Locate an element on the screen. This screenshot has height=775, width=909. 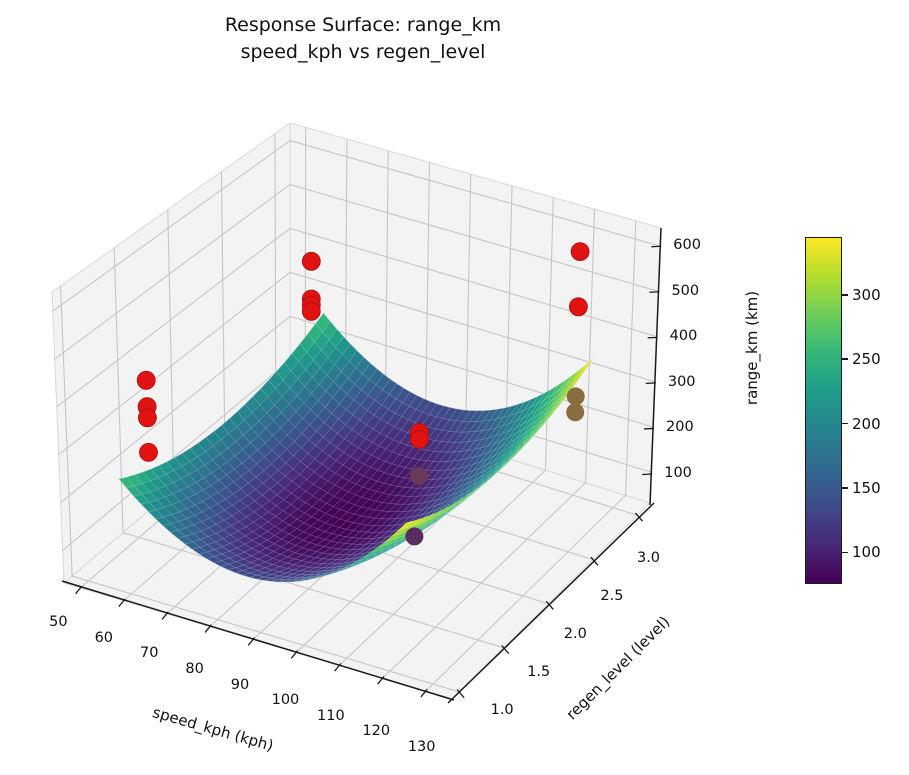
y-tick-label: 1.5 is located at coordinates (539, 672).